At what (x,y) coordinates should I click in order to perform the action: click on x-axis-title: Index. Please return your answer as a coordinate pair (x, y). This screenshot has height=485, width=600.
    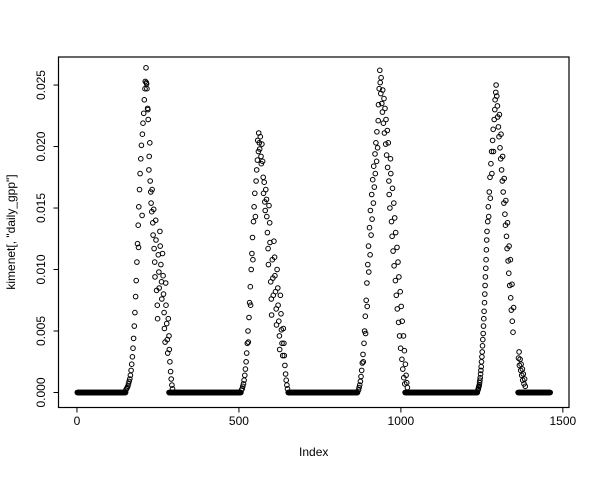
    Looking at the image, I should click on (313, 452).